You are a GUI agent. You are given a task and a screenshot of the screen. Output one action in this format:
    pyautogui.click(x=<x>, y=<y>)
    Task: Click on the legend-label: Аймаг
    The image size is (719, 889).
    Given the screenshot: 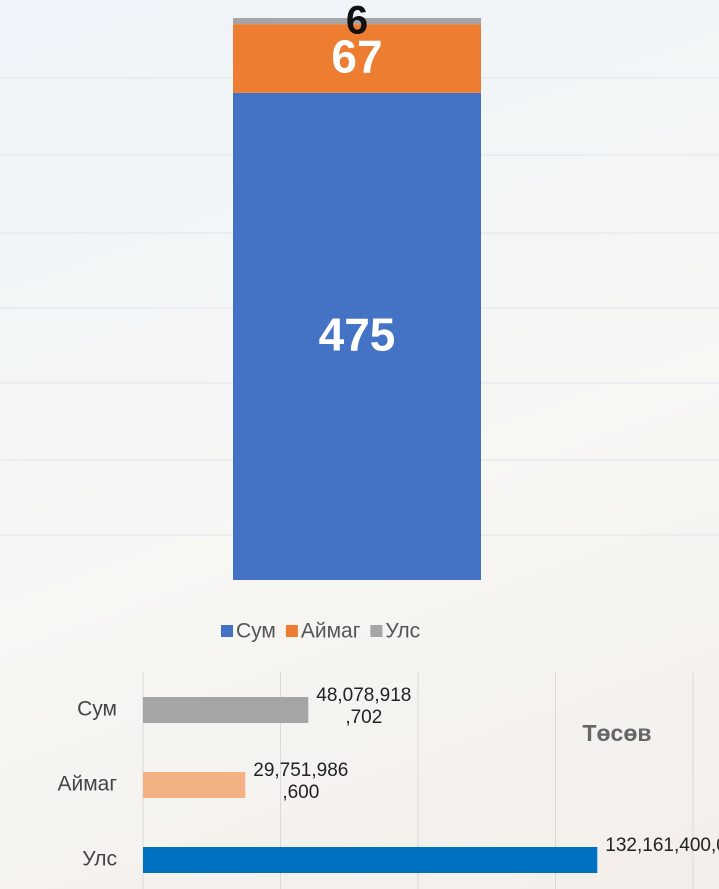 What is the action you would take?
    pyautogui.click(x=331, y=631)
    